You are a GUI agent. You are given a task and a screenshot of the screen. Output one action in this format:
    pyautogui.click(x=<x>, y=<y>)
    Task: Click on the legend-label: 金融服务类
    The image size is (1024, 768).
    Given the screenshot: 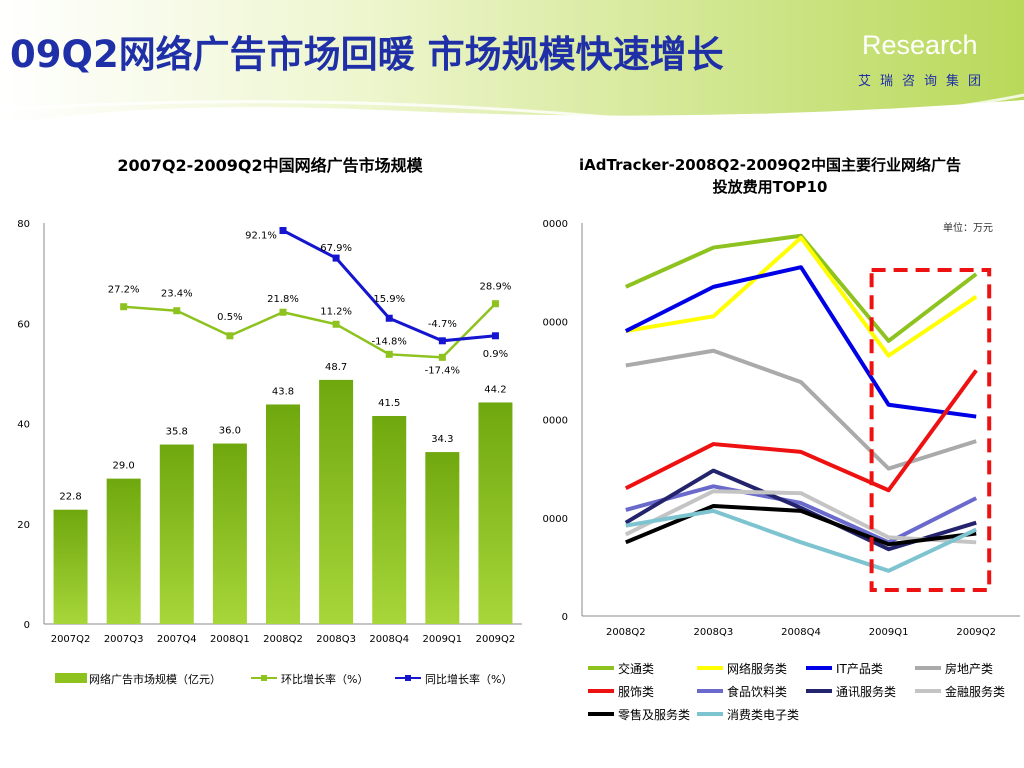 What is the action you would take?
    pyautogui.click(x=975, y=692)
    